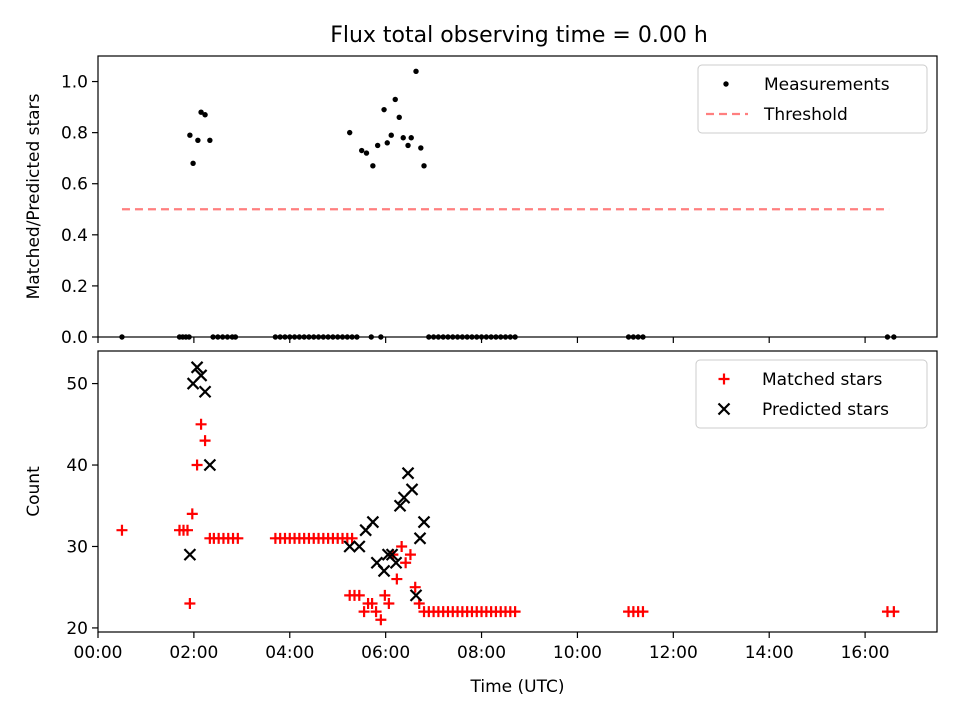 This screenshot has width=960, height=720. I want to click on x-tick-label: 12:00, so click(673, 653).